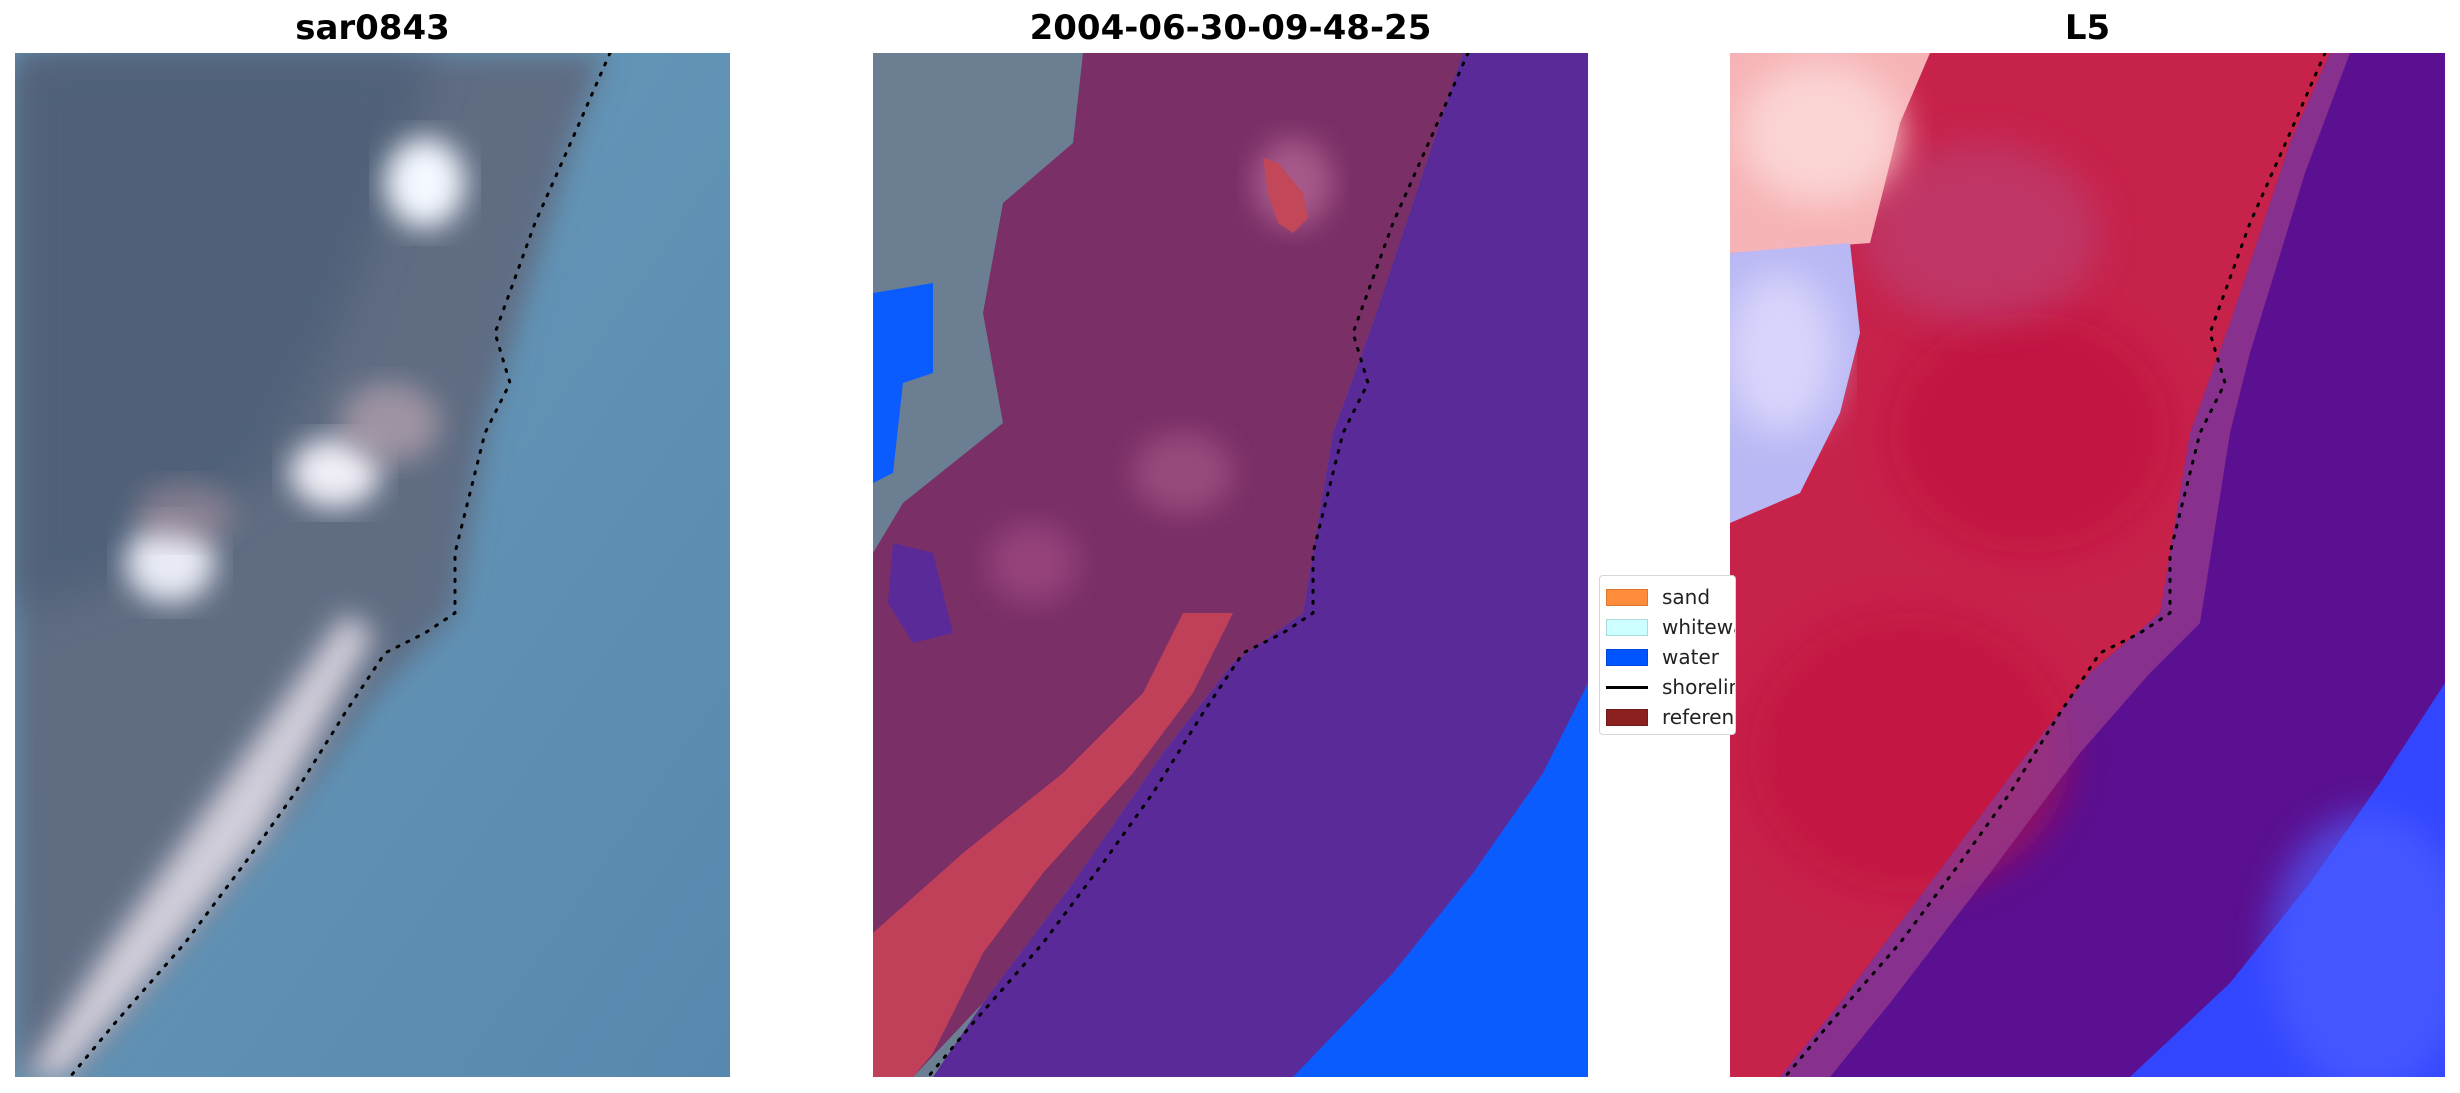 The width and height of the screenshot is (2460, 1093). I want to click on shoreline-swatch, so click(1627, 687).